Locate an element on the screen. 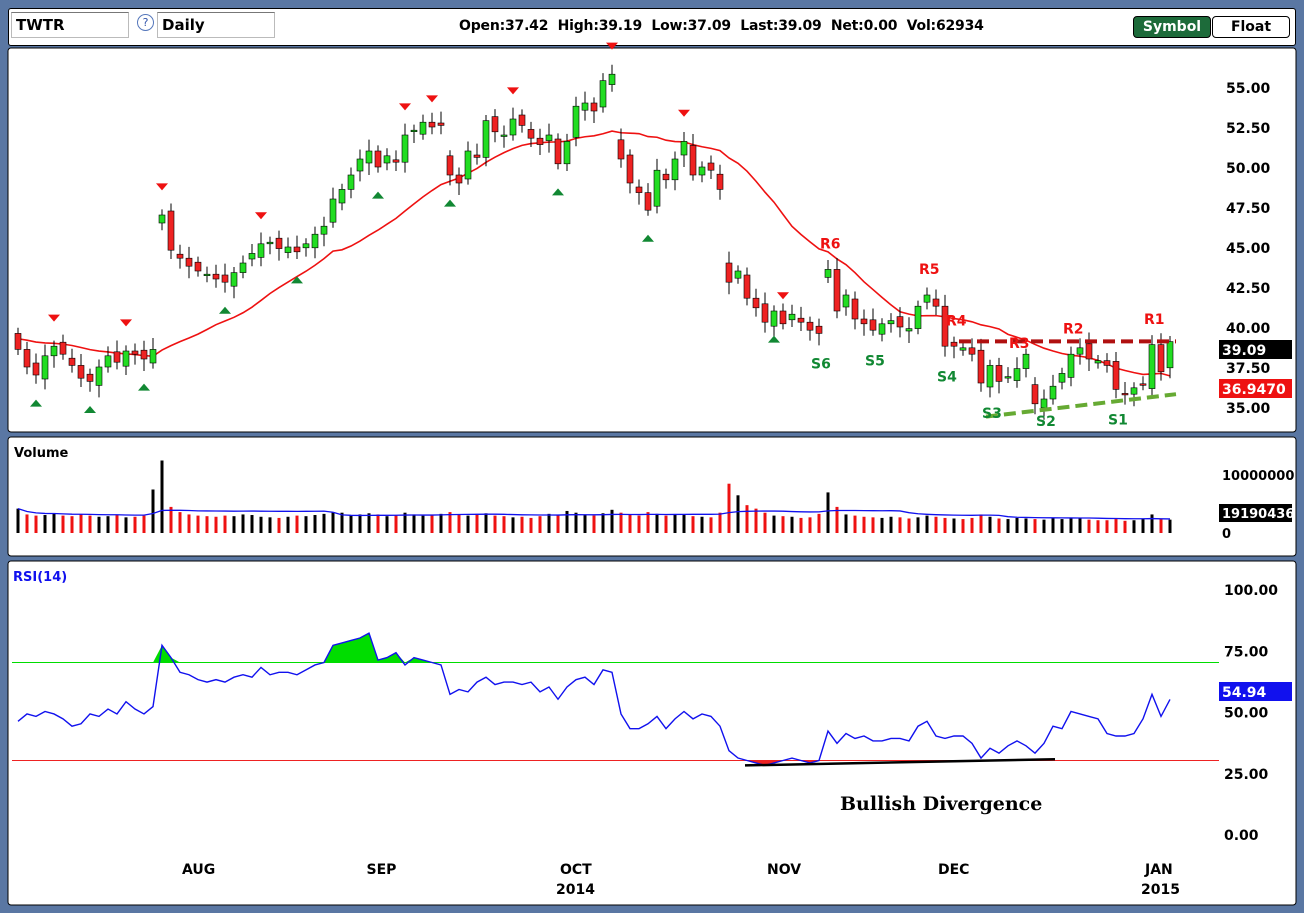  volume-panel is located at coordinates (652, 496).